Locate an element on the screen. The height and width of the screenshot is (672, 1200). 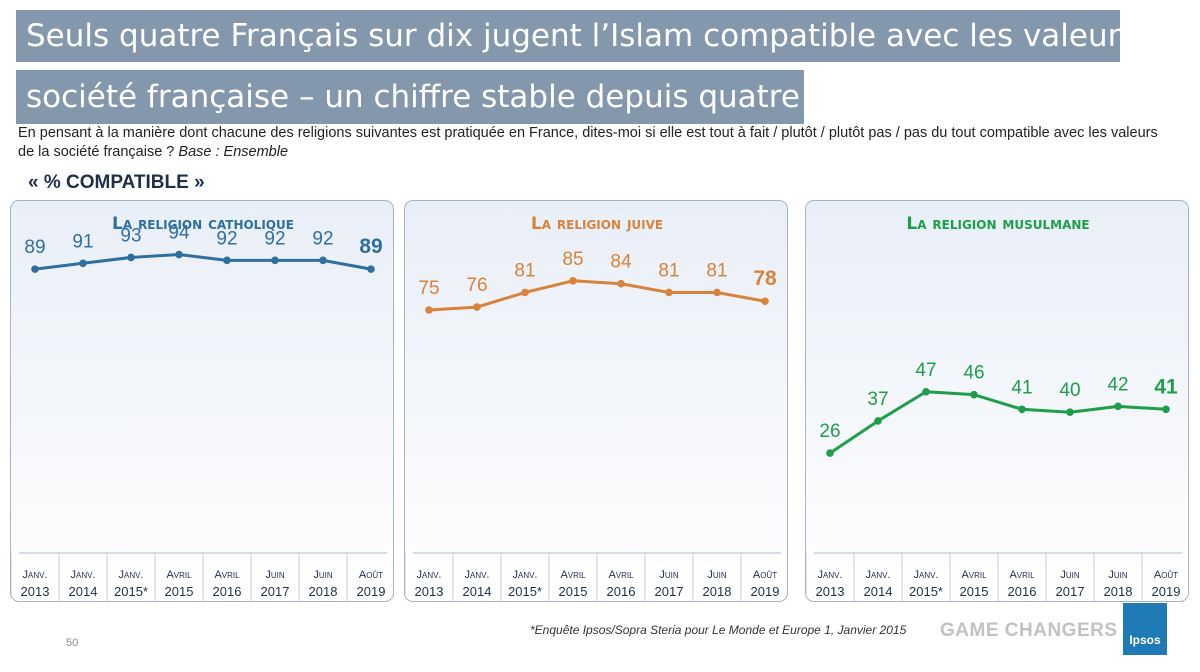
data-label: 76 is located at coordinates (476, 285).